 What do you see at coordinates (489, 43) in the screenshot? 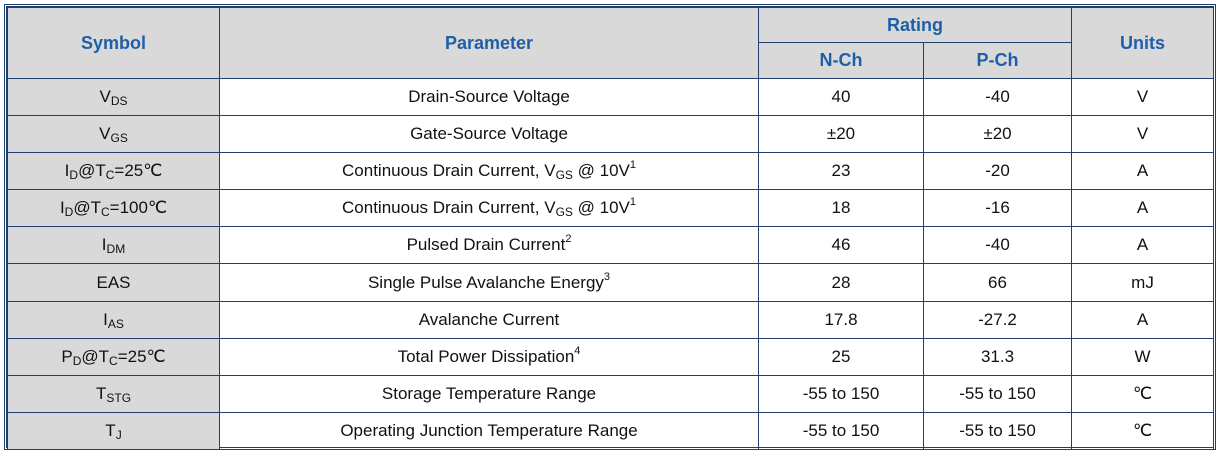
I see `header-parameter: Parameter` at bounding box center [489, 43].